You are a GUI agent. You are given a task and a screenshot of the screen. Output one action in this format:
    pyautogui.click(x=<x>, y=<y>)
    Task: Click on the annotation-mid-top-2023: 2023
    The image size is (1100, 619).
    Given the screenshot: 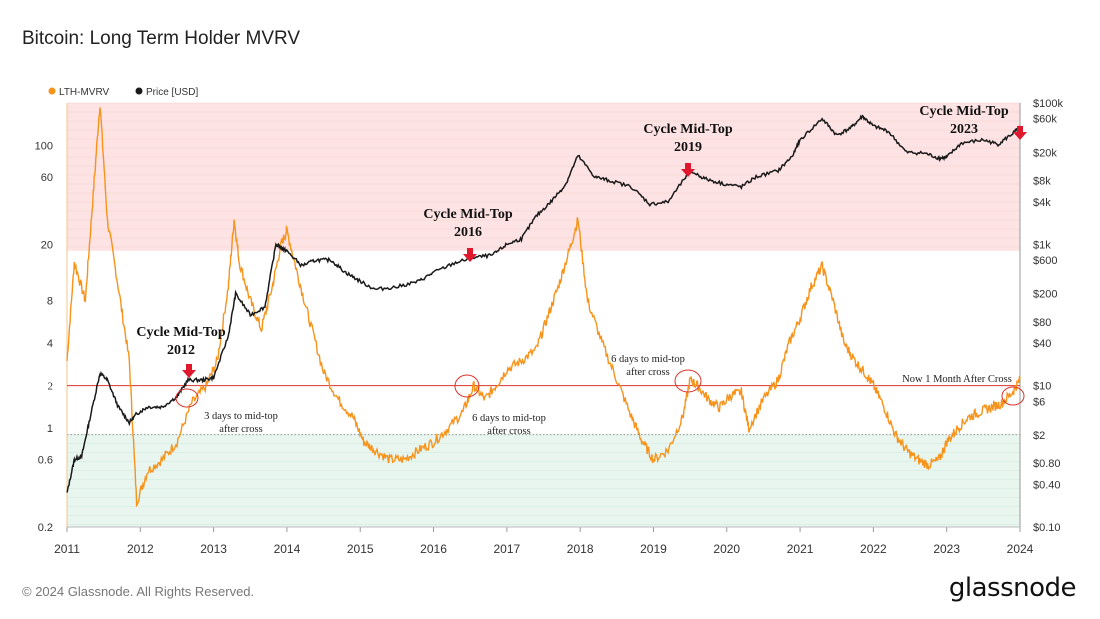 What is the action you would take?
    pyautogui.click(x=964, y=129)
    